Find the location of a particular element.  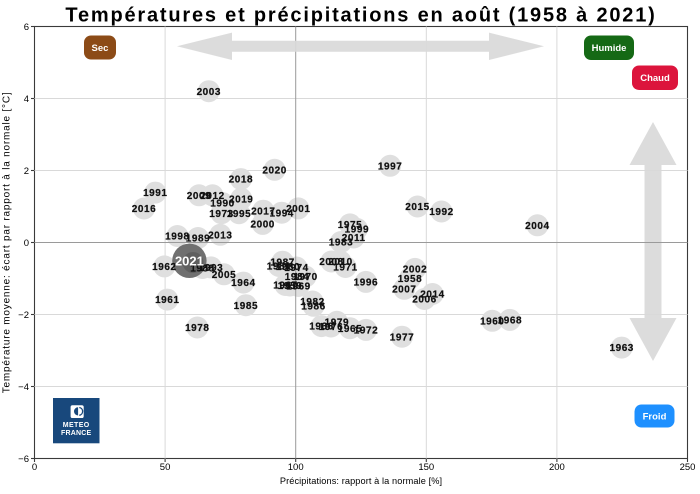

svg-text: 2021 is located at coordinates (189, 260).